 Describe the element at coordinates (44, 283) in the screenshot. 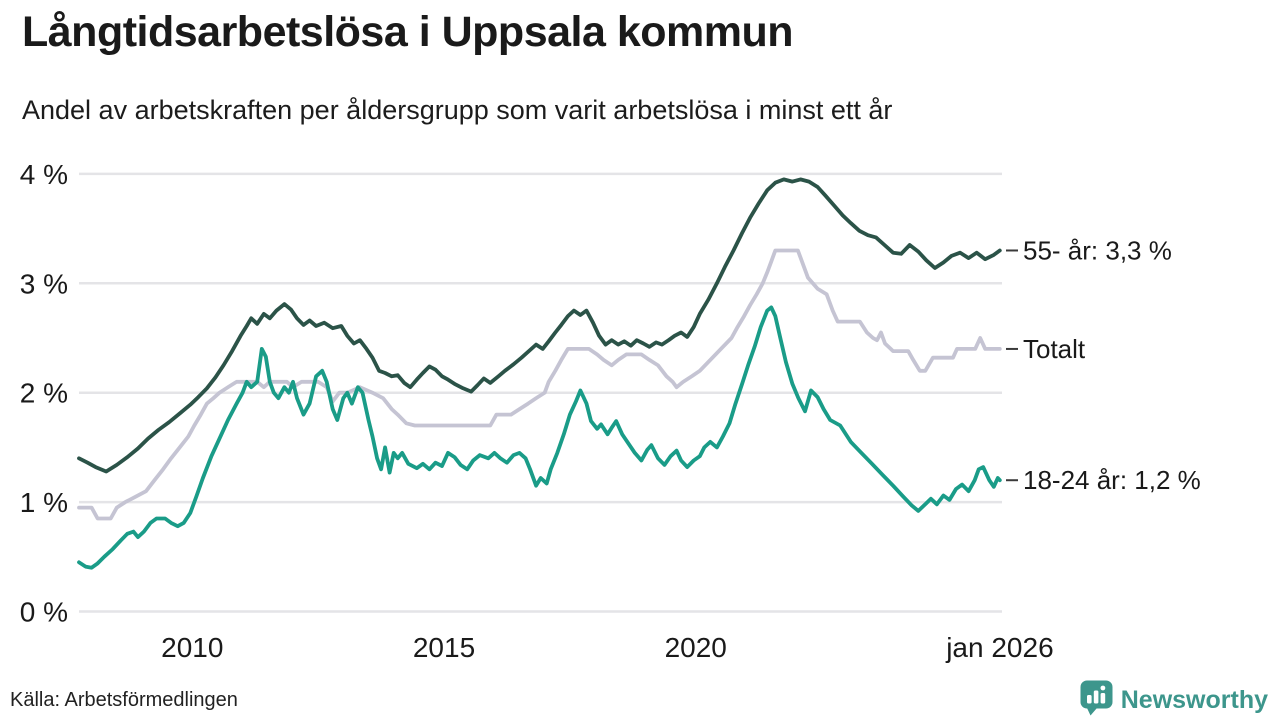

I see `y-axis-tick-label: 3 %` at that location.